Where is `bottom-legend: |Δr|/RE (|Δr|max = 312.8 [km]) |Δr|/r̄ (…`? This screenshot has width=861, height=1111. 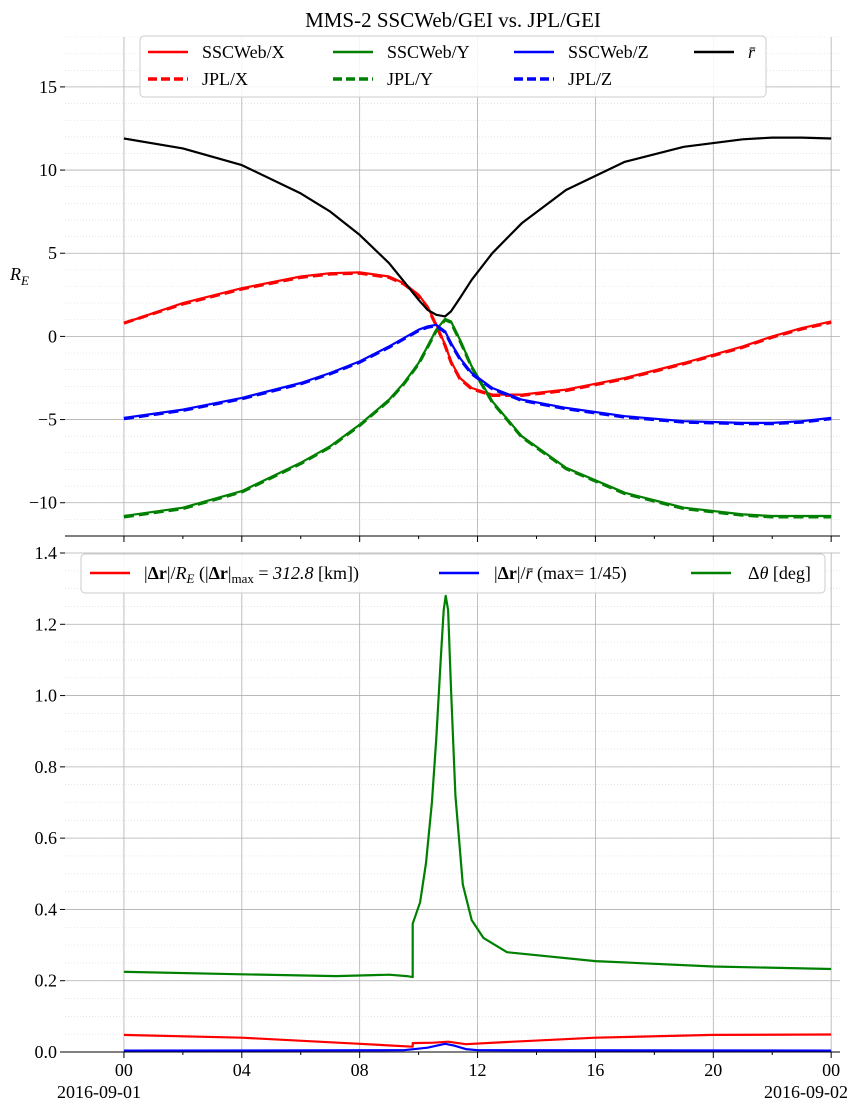 bottom-legend: |Δr|/RE (|Δr|max = 312.8 [km]) |Δr|/r̄ (… is located at coordinates (453, 573).